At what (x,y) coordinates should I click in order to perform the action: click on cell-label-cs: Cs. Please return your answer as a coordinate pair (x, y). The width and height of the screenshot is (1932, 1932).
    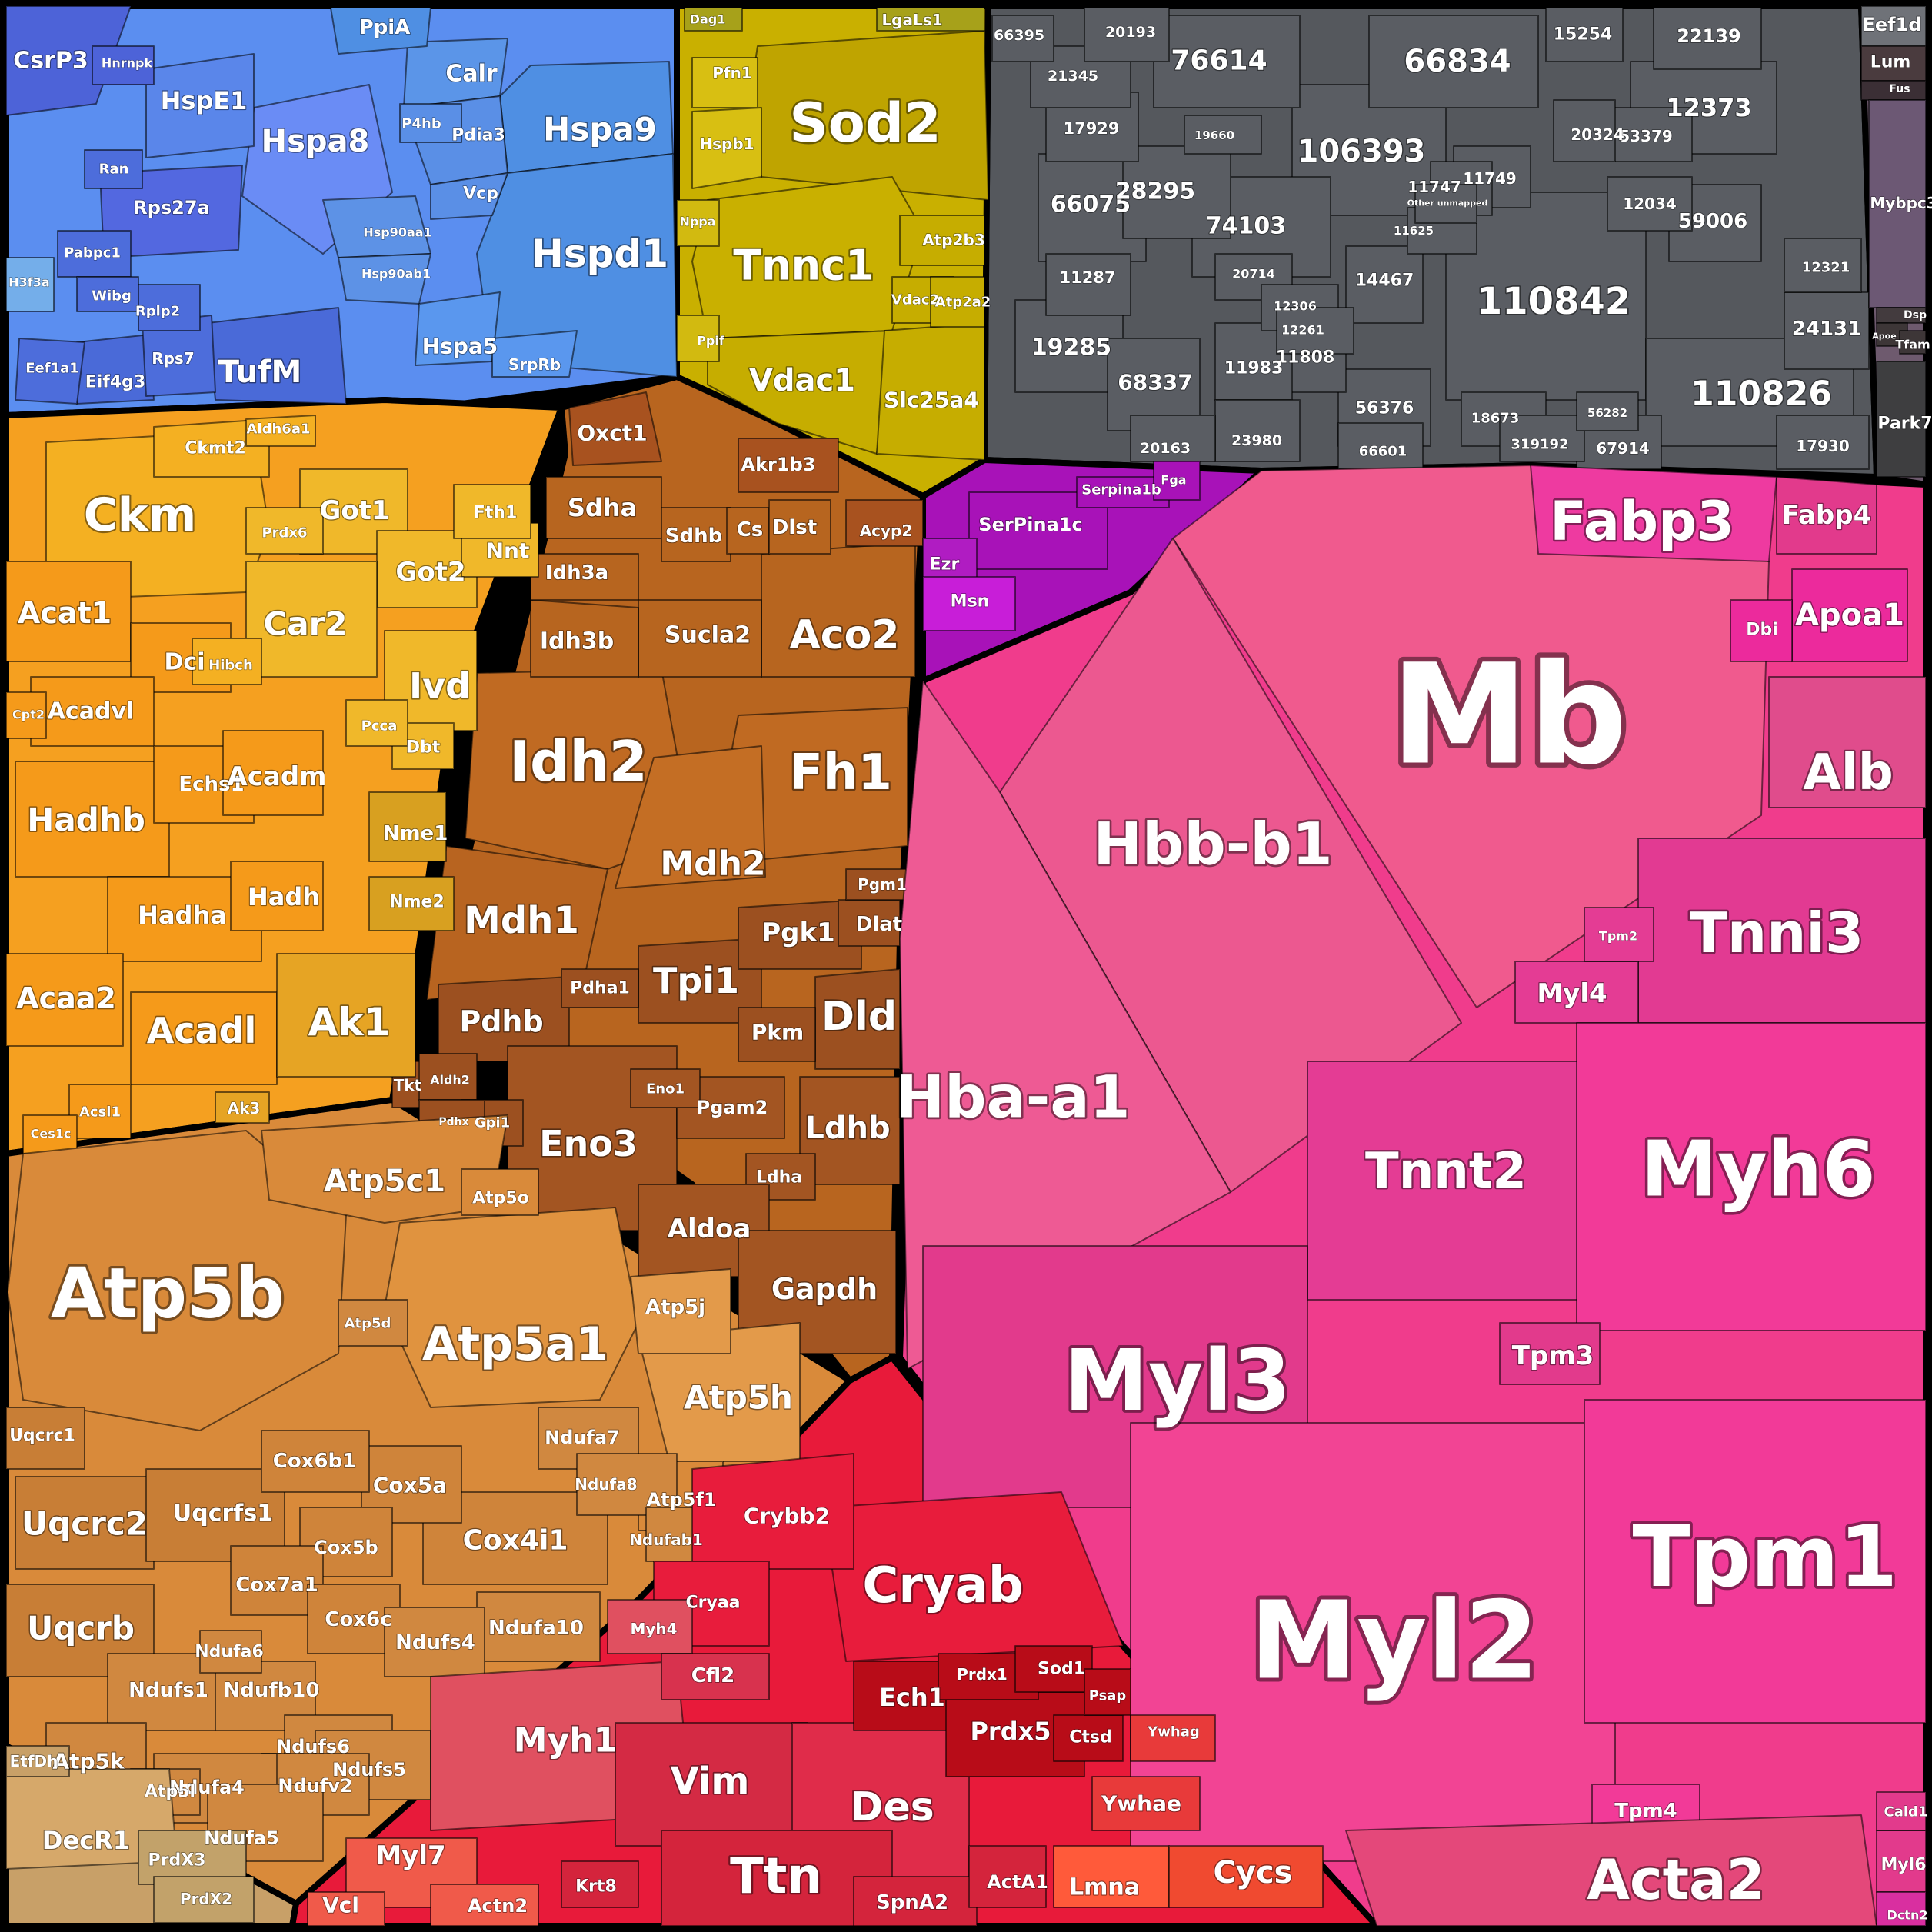
    Looking at the image, I should click on (750, 529).